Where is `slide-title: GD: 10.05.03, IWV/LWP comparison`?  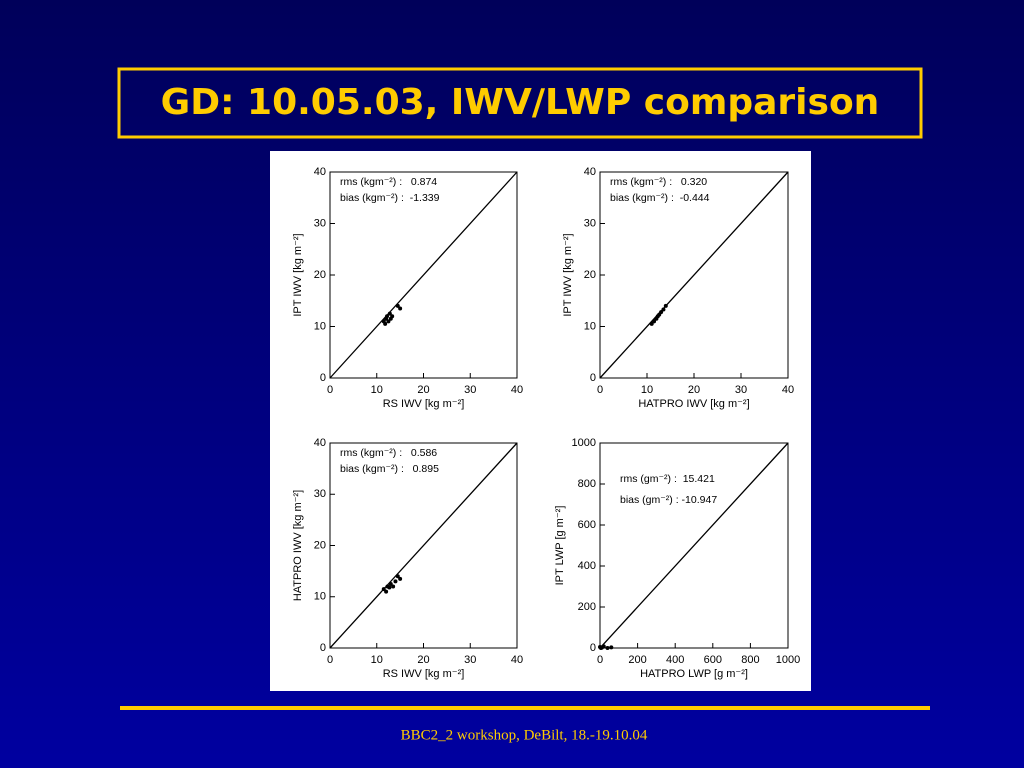 slide-title: GD: 10.05.03, IWV/LWP comparison is located at coordinates (520, 102).